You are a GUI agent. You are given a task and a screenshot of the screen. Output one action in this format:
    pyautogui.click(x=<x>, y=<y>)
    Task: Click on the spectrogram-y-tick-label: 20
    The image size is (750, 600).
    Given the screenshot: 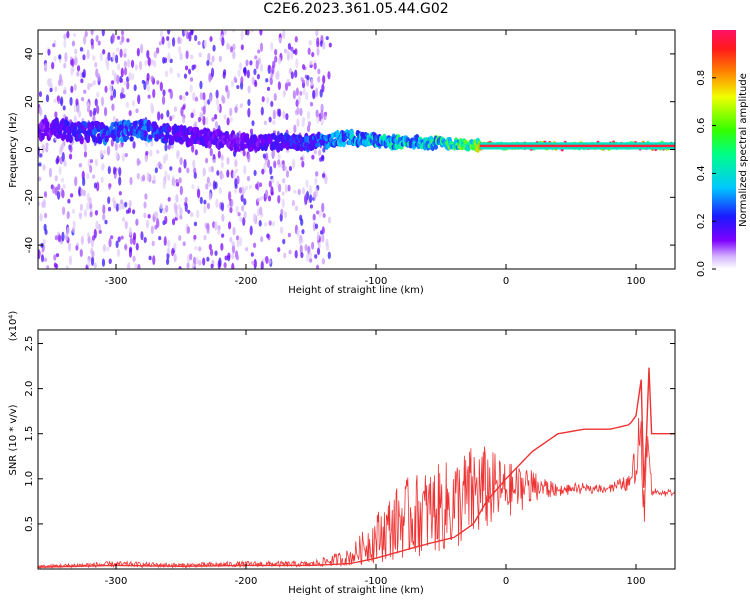 What is the action you would take?
    pyautogui.click(x=29, y=101)
    